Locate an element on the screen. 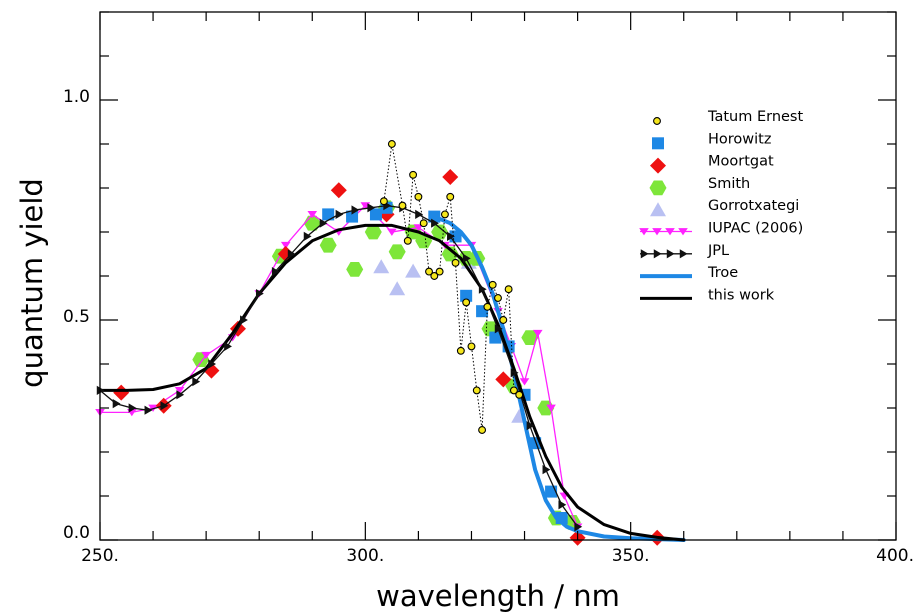 The width and height of the screenshot is (914, 613). curve-troe is located at coordinates (561, 379).